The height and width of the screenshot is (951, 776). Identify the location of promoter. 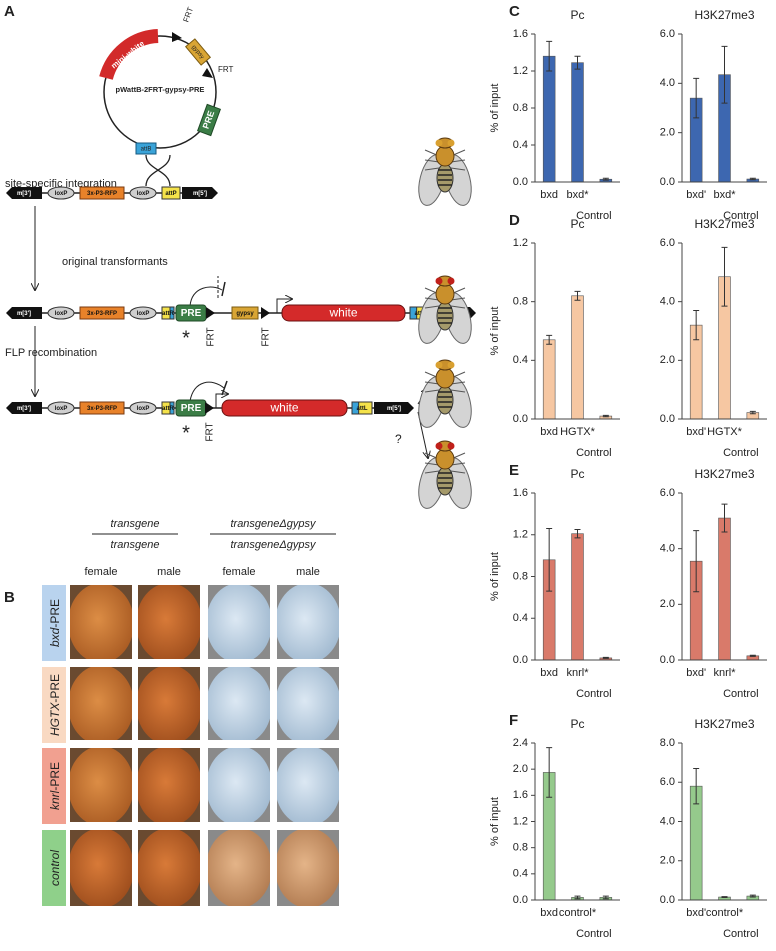
(221, 401).